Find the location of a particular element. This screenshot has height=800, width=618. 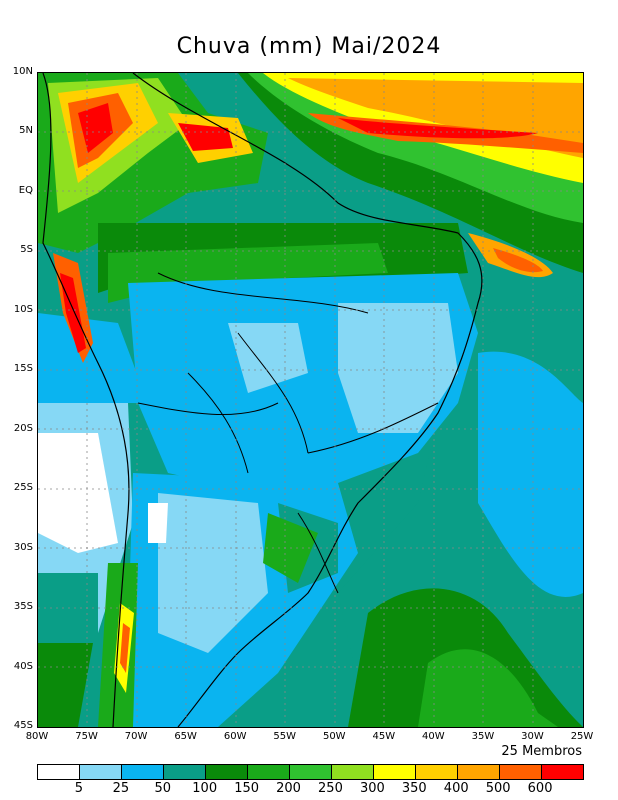

legend-label: 250 is located at coordinates (330, 788).